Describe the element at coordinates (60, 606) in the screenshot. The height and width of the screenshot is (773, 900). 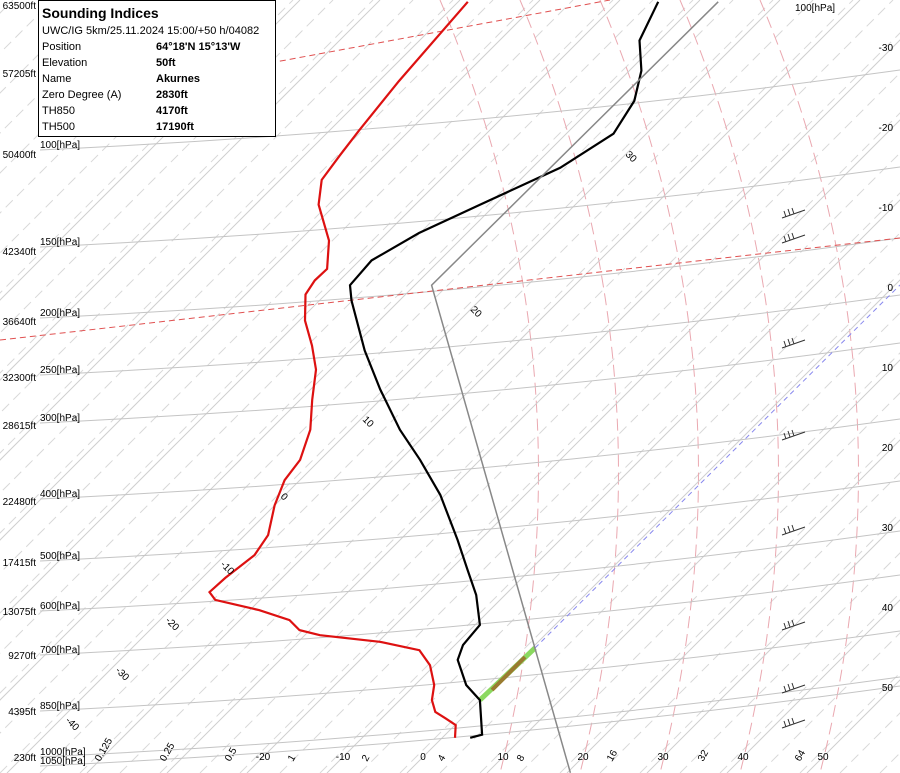
I see `pressure-label: 600[hPa]` at that location.